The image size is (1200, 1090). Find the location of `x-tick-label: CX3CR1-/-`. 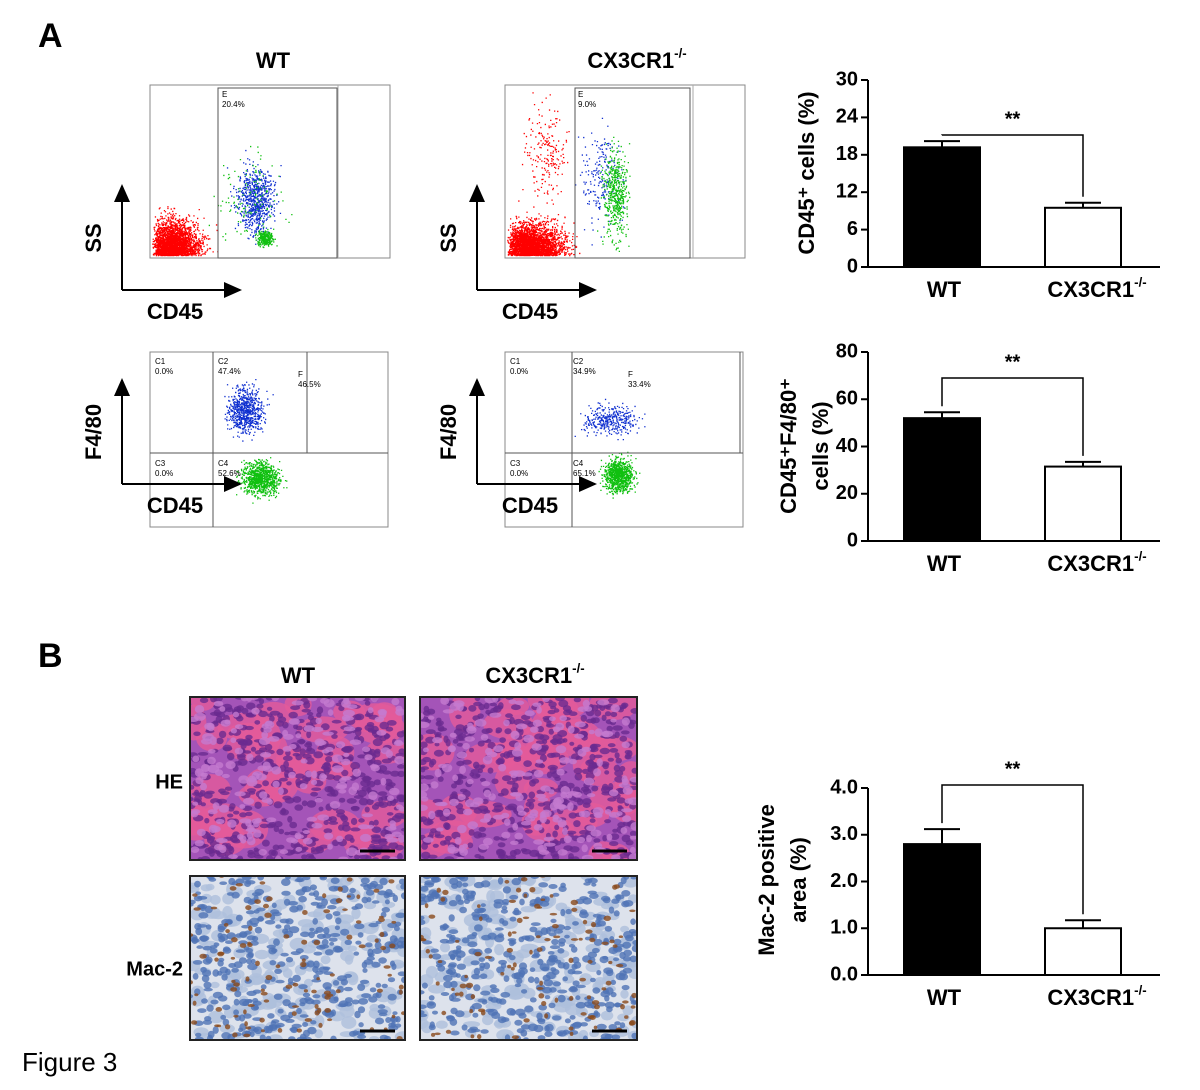

x-tick-label: CX3CR1-/- is located at coordinates (1096, 562).